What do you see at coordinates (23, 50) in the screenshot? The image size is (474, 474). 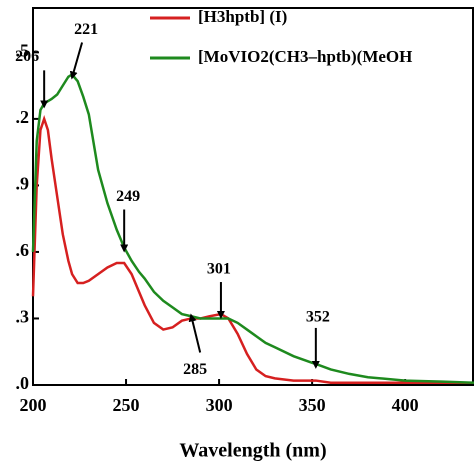 I see `y-tick-label: .5` at bounding box center [23, 50].